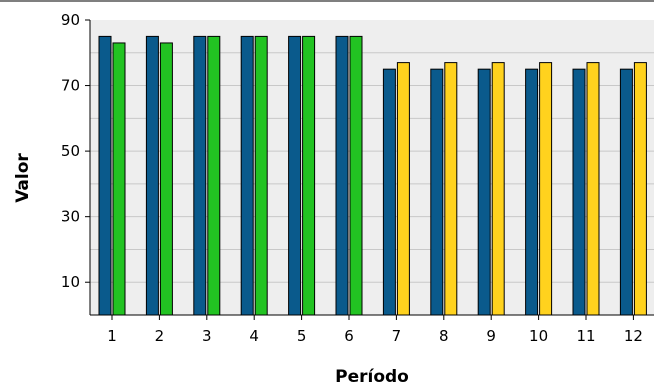 The image size is (654, 389). Describe the element at coordinates (70, 282) in the screenshot. I see `y-tick-label: 10` at that location.